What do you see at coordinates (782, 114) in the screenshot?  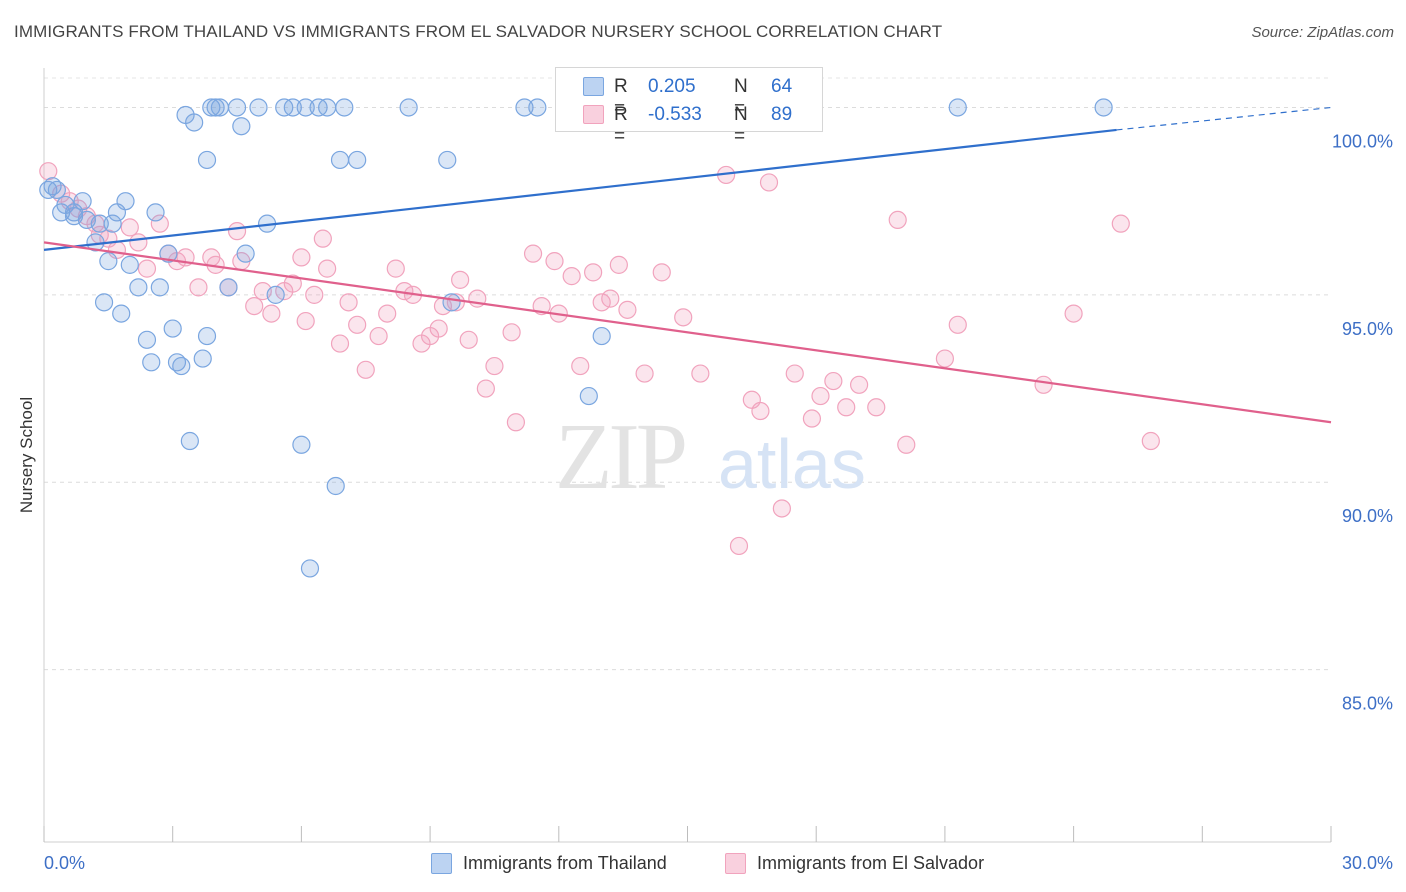 I see `n-value: 89` at bounding box center [782, 114].